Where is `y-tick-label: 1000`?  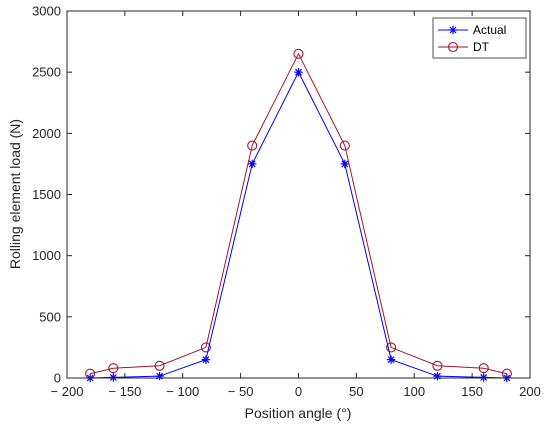
y-tick-label: 1000 is located at coordinates (46, 255).